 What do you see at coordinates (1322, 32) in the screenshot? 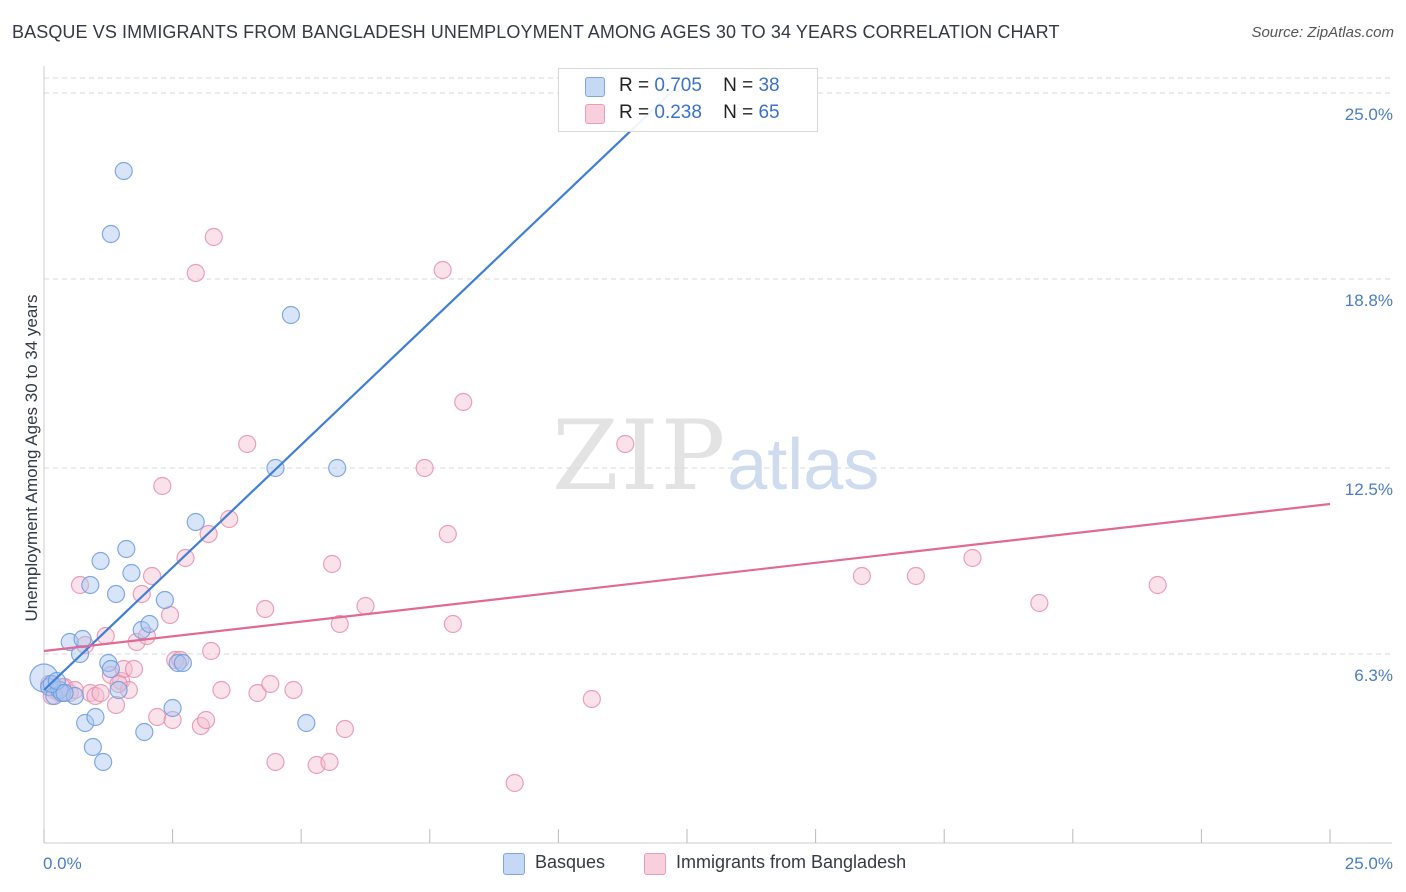
I see `source-label: Source: ZipAtlas.com` at bounding box center [1322, 32].